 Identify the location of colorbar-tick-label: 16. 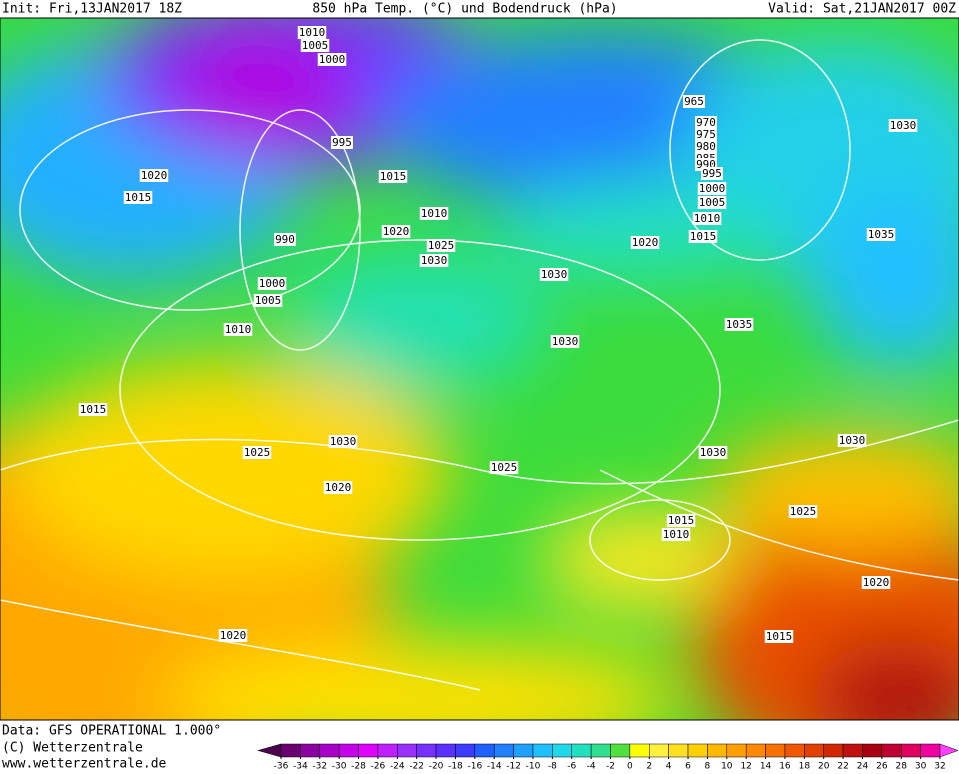
(785, 766).